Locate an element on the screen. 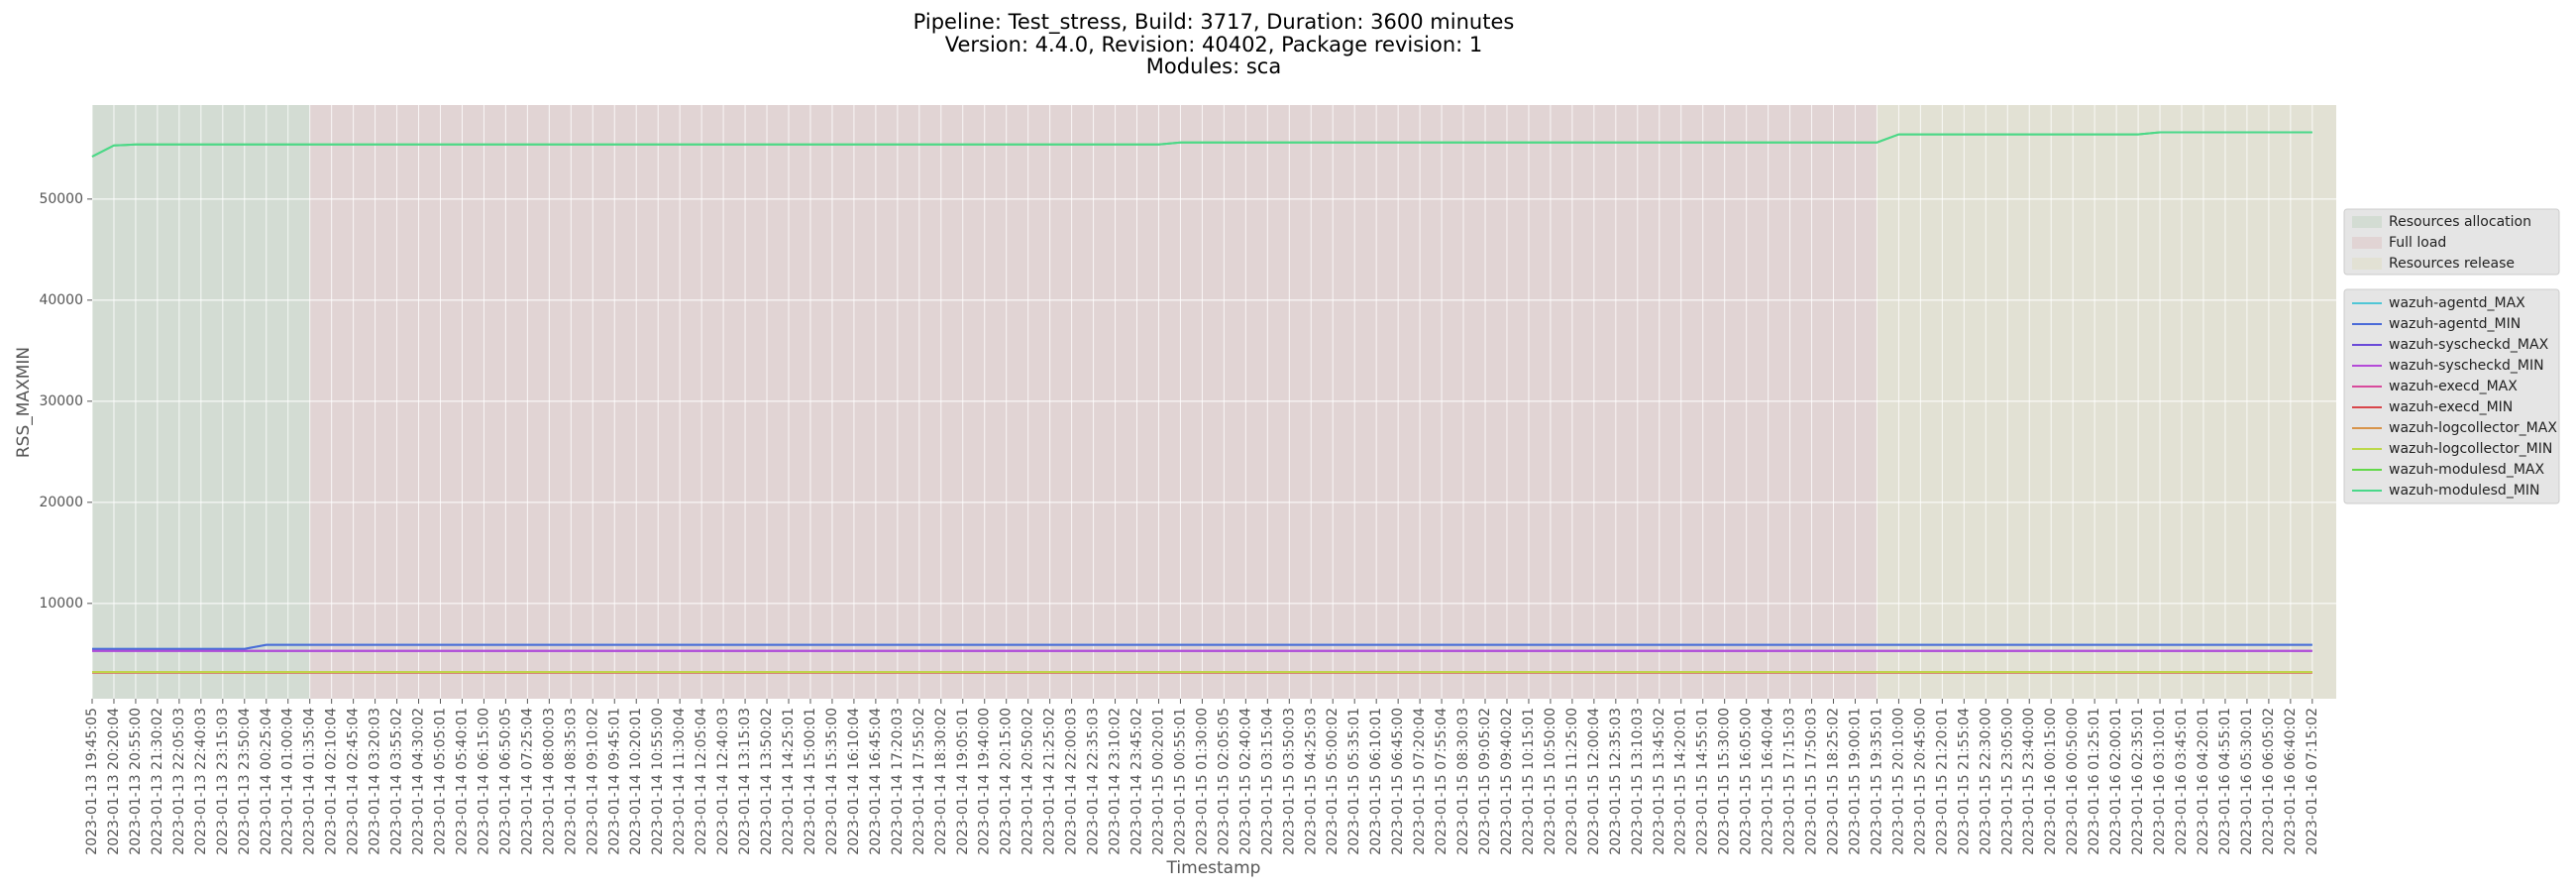  x-tick-label: 2023-01-16 06:40:02 is located at coordinates (2291, 782).